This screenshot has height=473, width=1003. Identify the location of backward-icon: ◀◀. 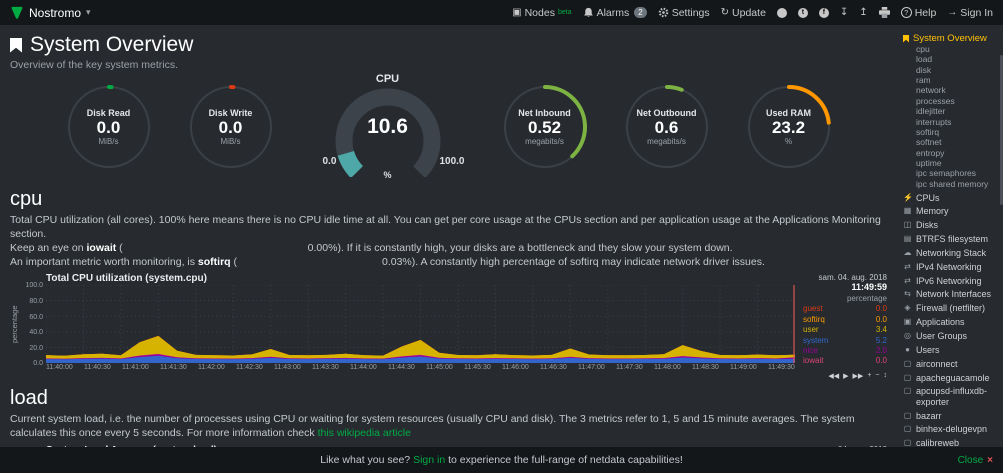
(834, 376).